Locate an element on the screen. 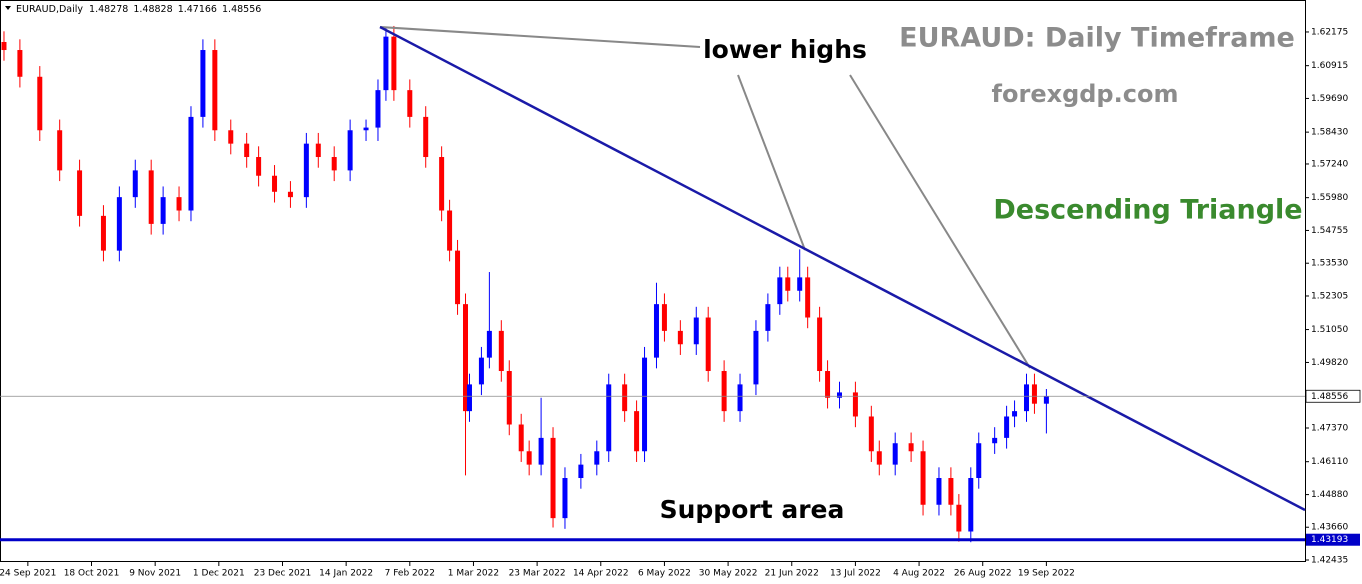 The image size is (1362, 584). support-label-box is located at coordinates (1333, 539).